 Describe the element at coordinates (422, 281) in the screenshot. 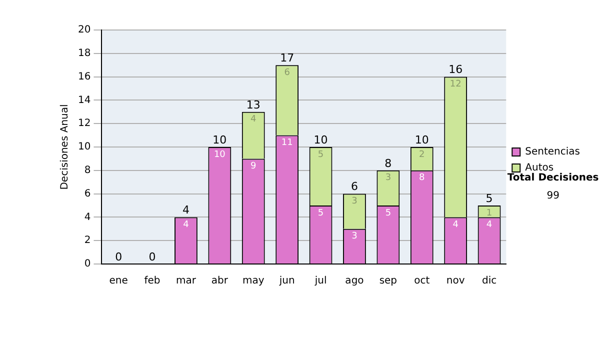

I see `x-tick-label: oct` at that location.